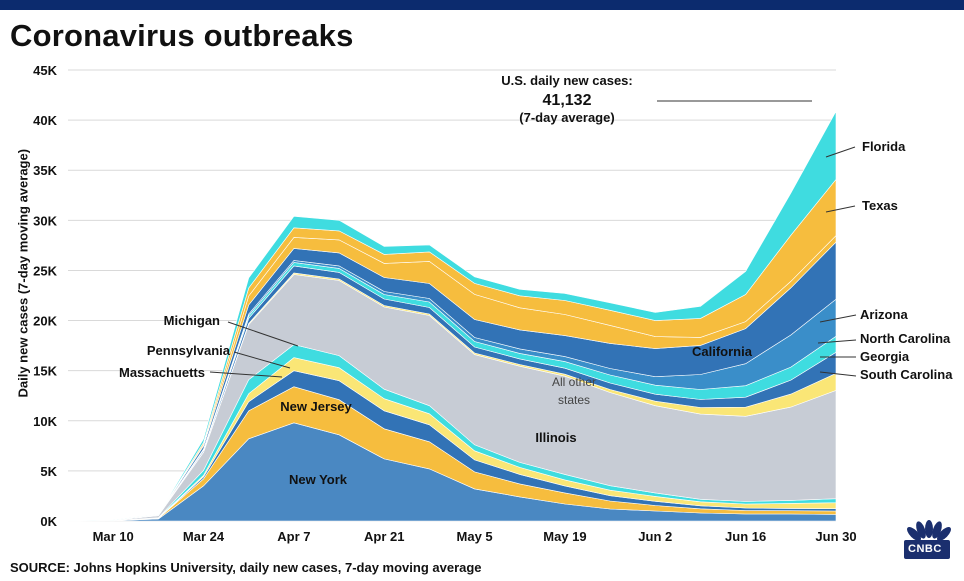  I want to click on y-tick-label: 25K, so click(45, 270).